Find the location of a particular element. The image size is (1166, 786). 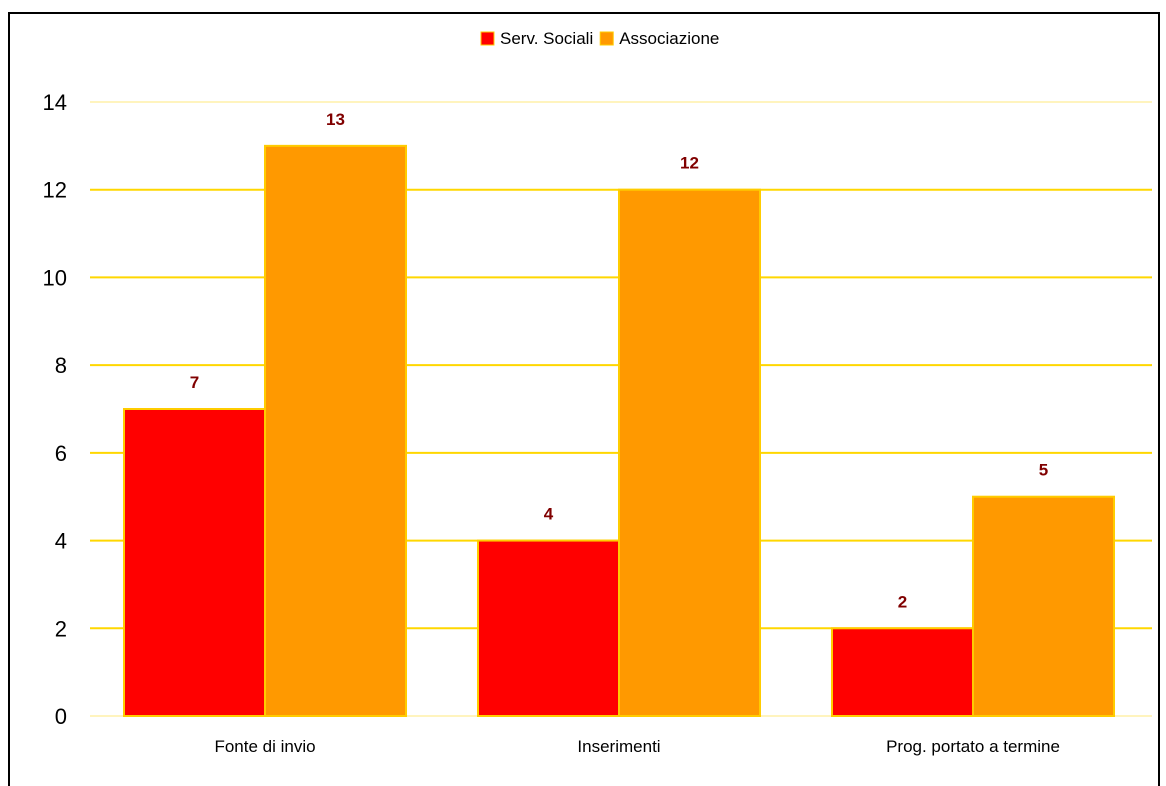

y-tick-label: 8 is located at coordinates (61, 365).